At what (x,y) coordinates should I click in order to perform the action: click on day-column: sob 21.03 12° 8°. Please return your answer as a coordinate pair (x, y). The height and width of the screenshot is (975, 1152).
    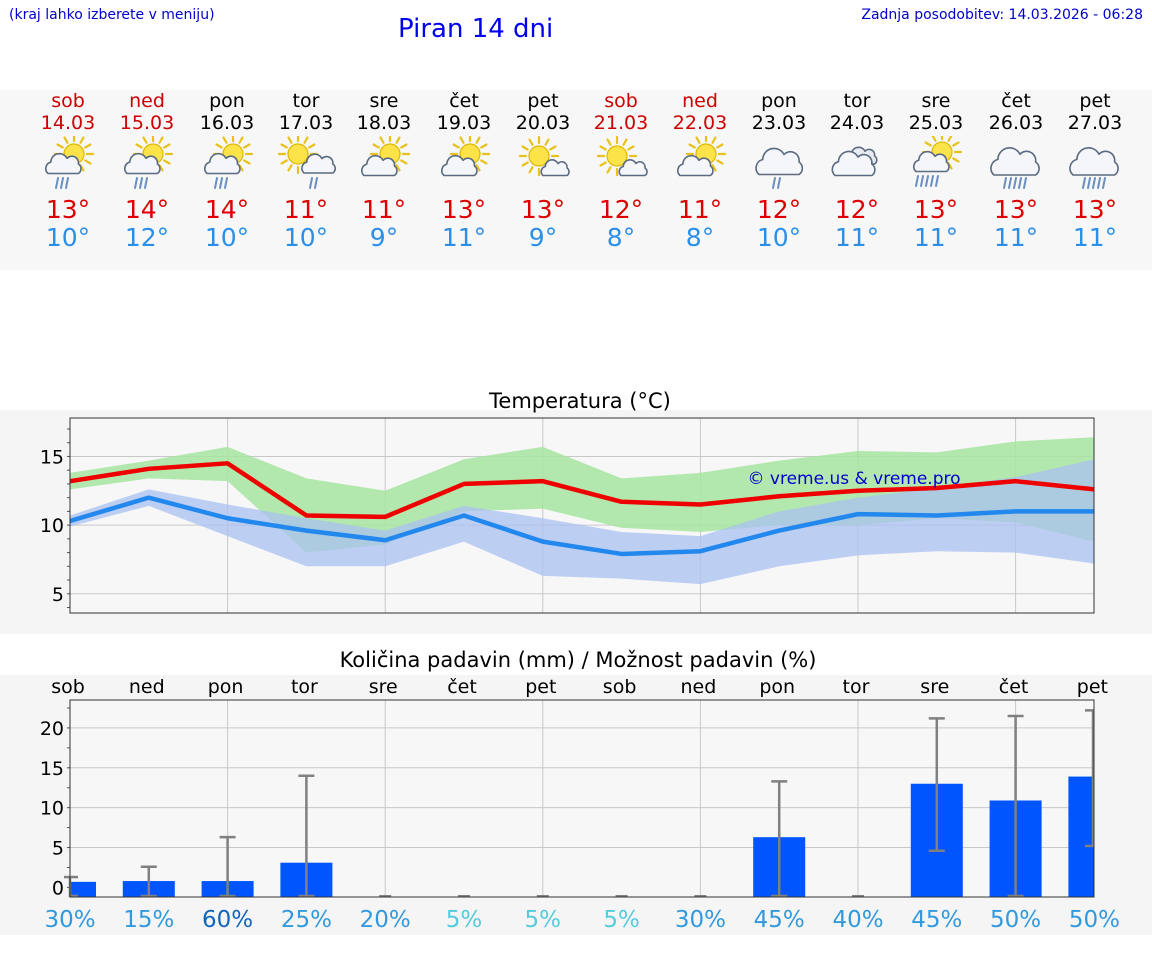
    Looking at the image, I should click on (621, 171).